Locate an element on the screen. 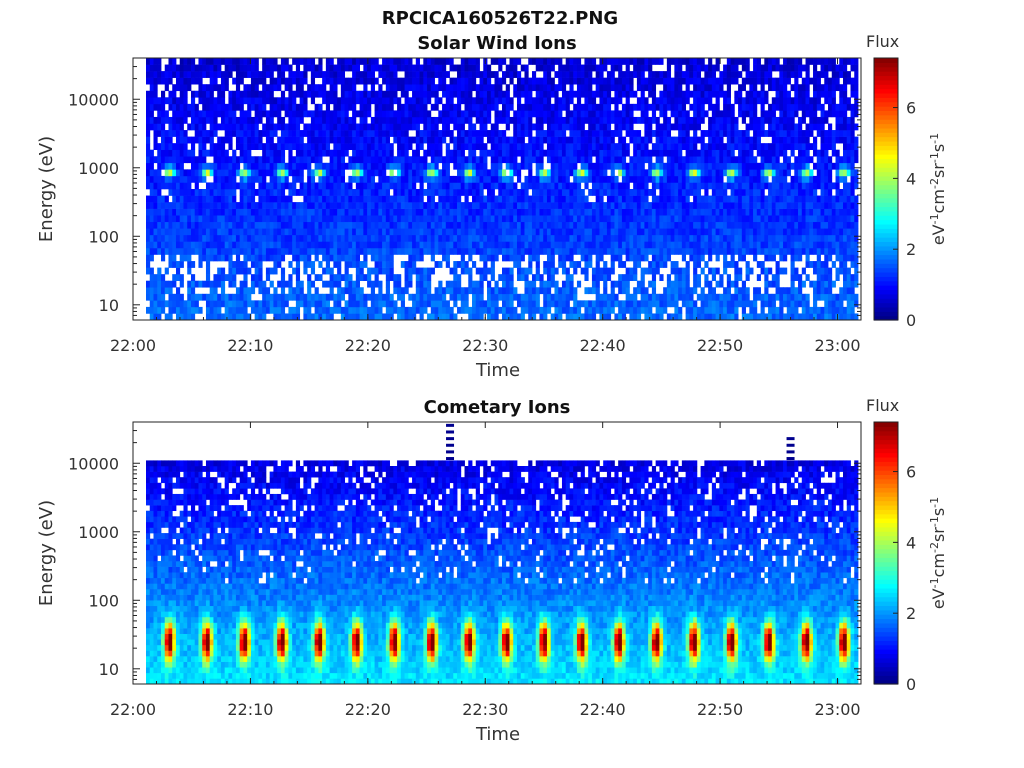  x-tick-label: 22:40 is located at coordinates (603, 345).